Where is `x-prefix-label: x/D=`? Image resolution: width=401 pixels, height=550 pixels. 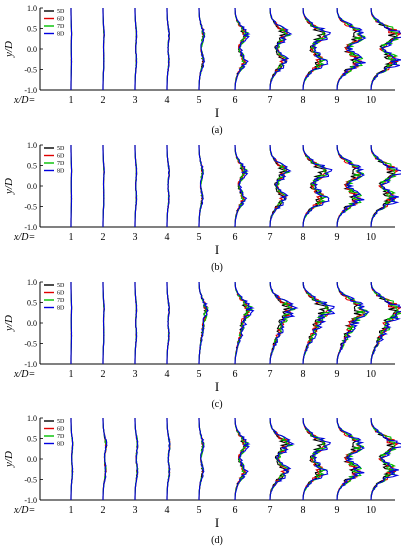
x-prefix-label: x/D= is located at coordinates (24, 374).